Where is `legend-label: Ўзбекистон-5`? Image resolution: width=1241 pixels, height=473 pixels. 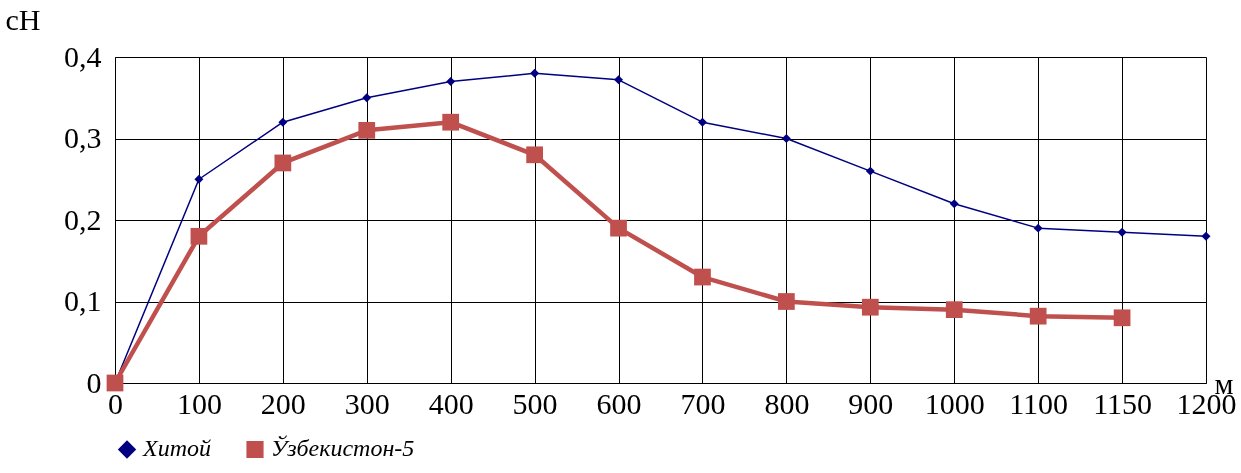 legend-label: Ўзбекистон-5 is located at coordinates (343, 448).